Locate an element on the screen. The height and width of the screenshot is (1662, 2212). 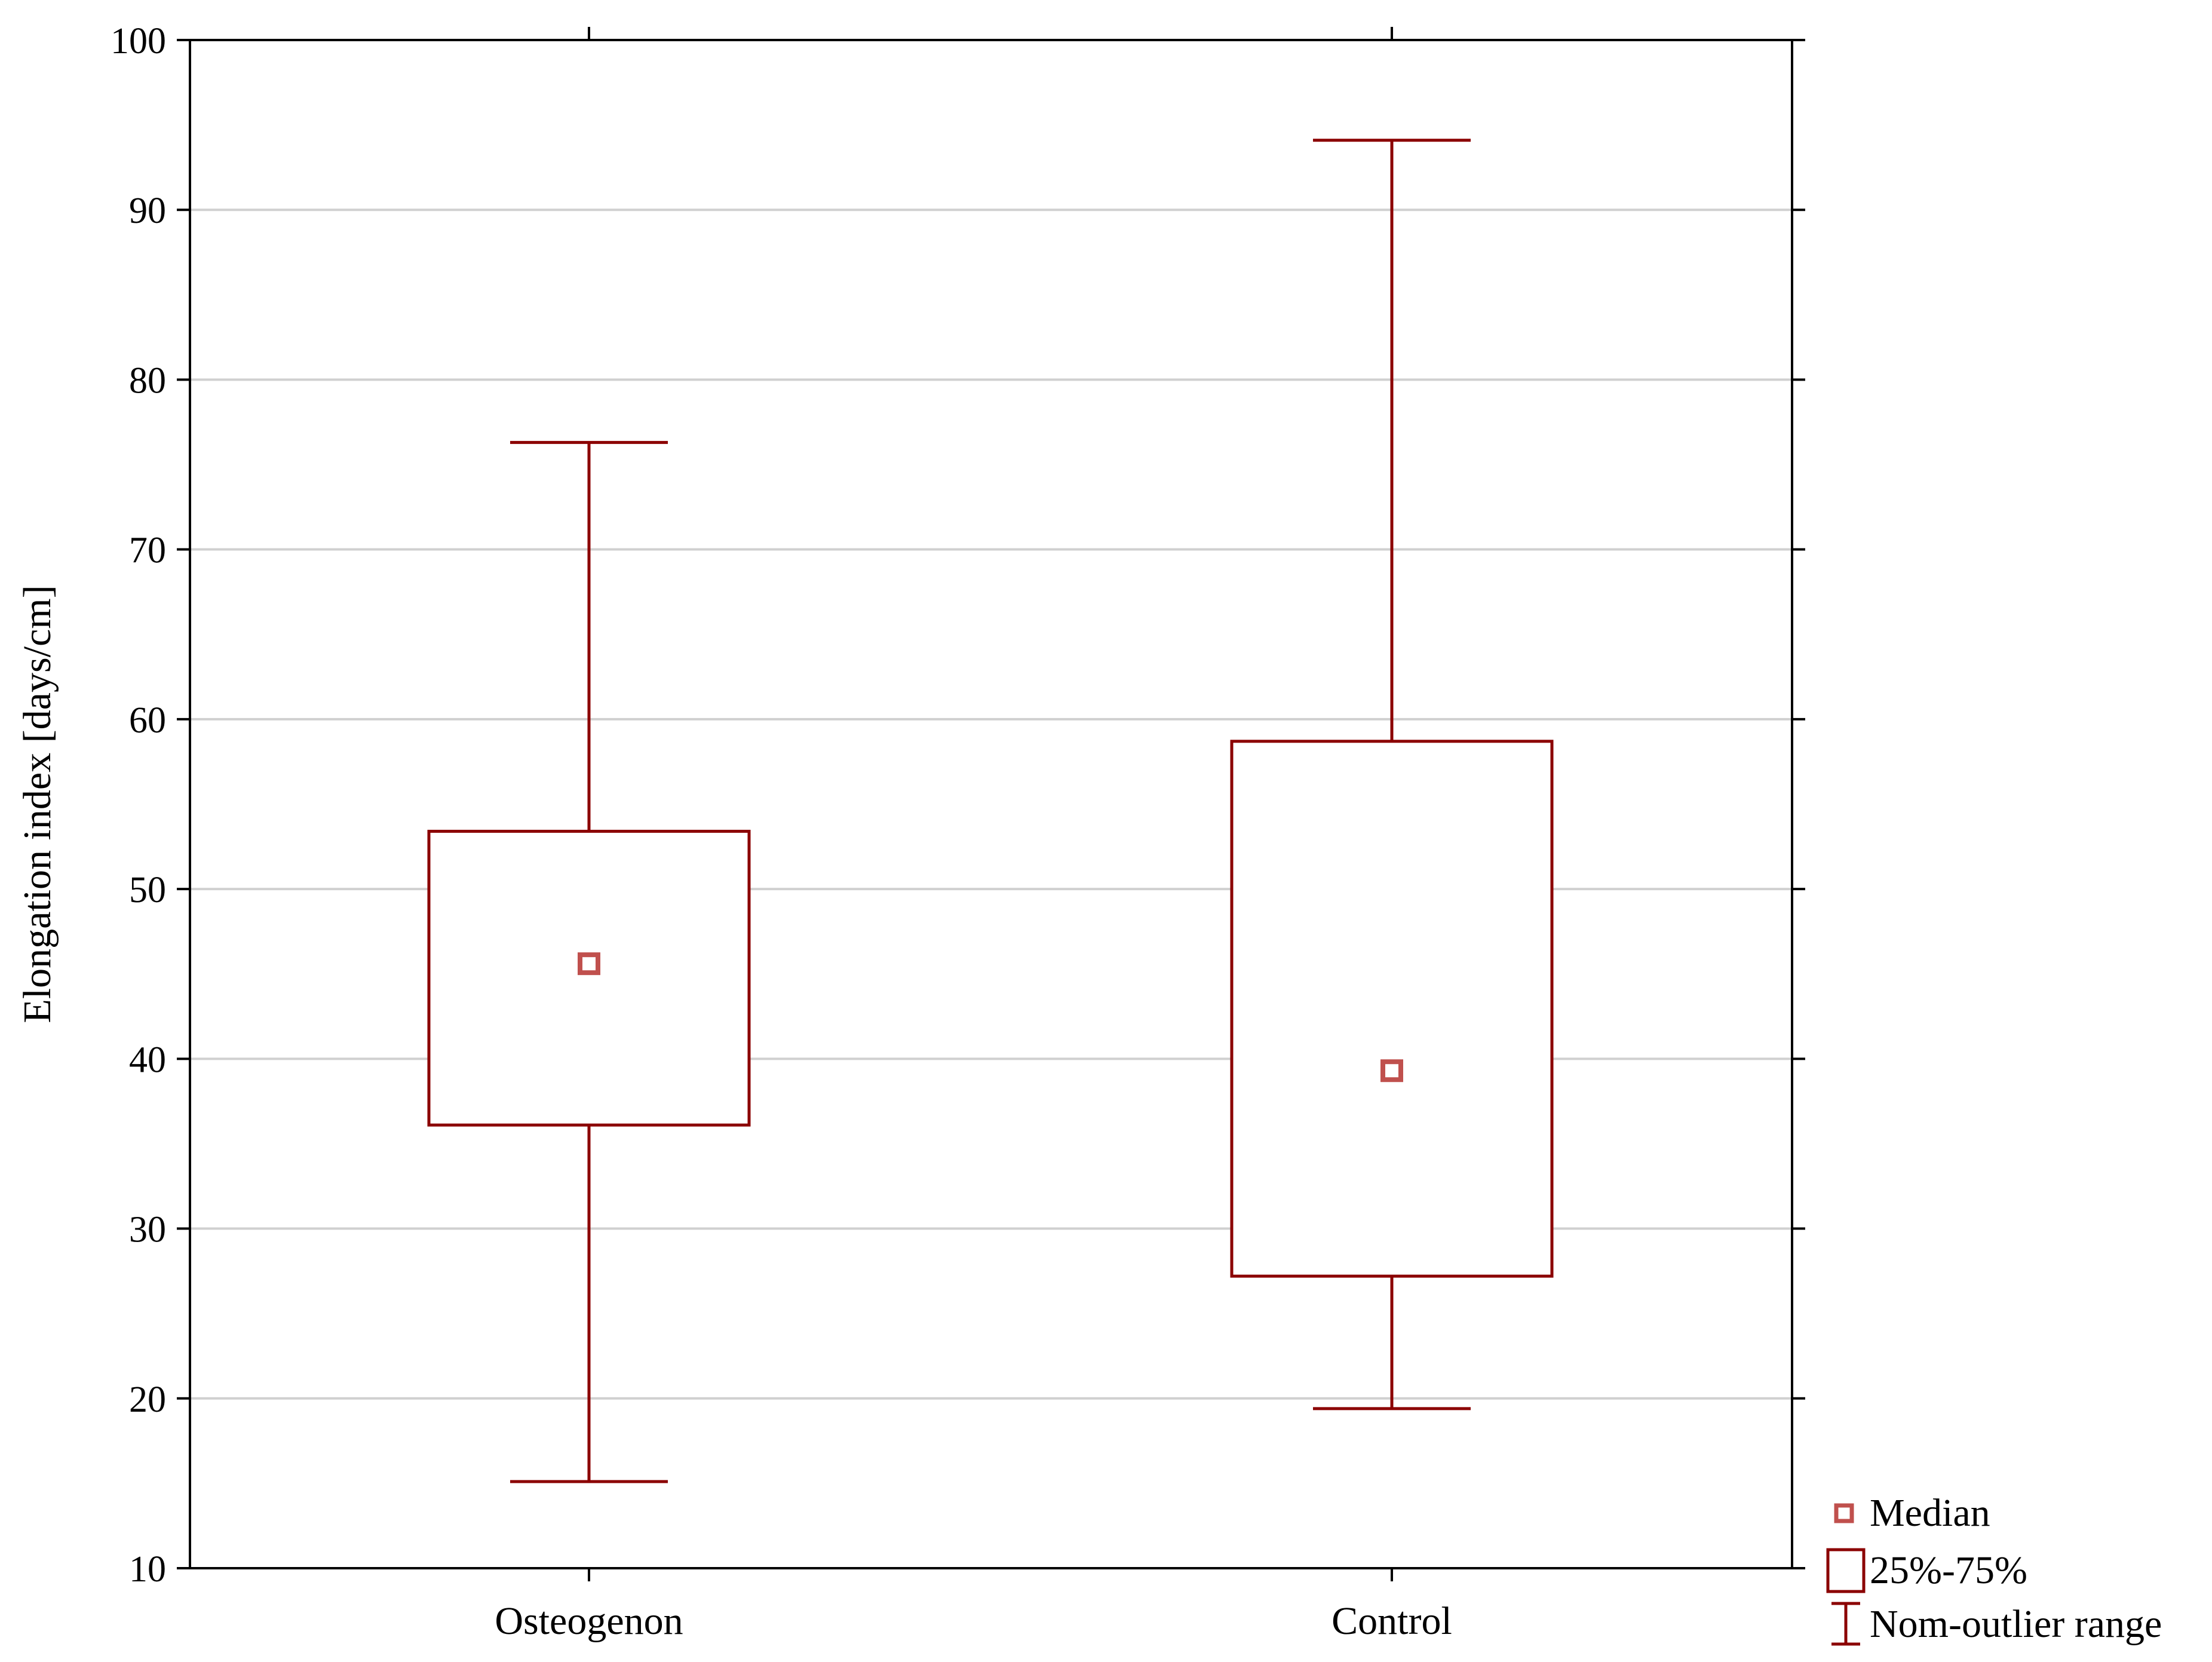
x-category-label: Osteogenon is located at coordinates (589, 1621).